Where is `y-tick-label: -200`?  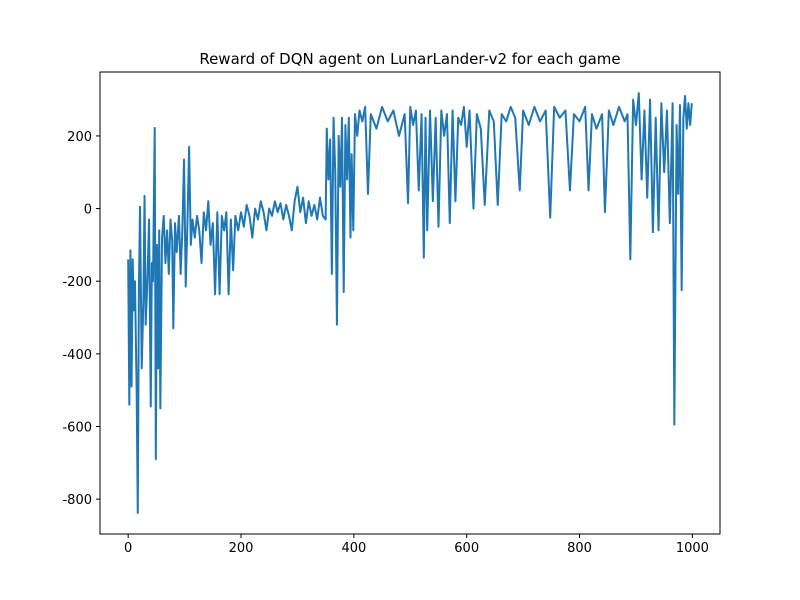 y-tick-label: -200 is located at coordinates (77, 282).